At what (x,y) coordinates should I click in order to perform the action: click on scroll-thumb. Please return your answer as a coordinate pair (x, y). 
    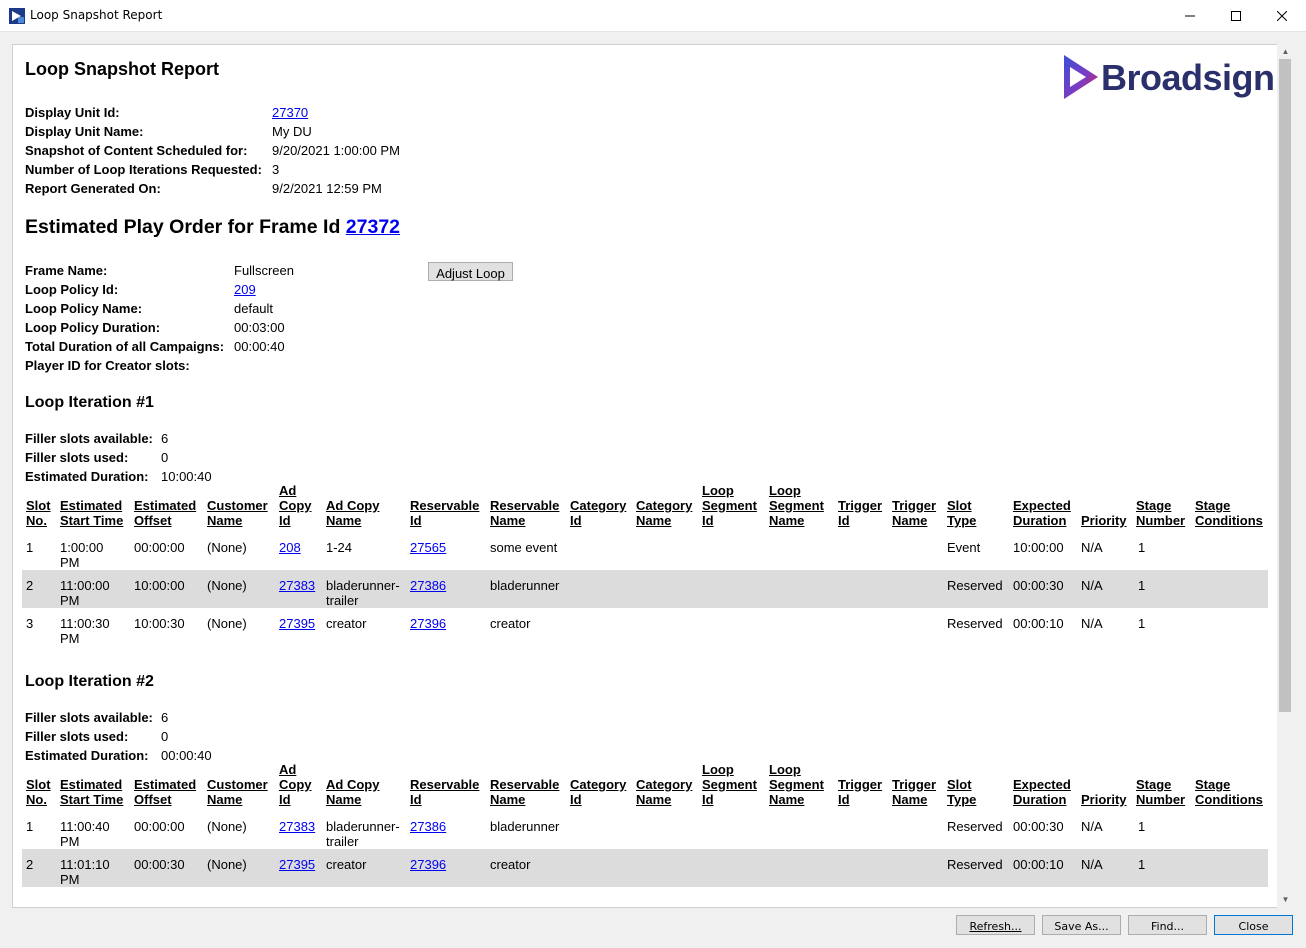
    Looking at the image, I should click on (1285, 385).